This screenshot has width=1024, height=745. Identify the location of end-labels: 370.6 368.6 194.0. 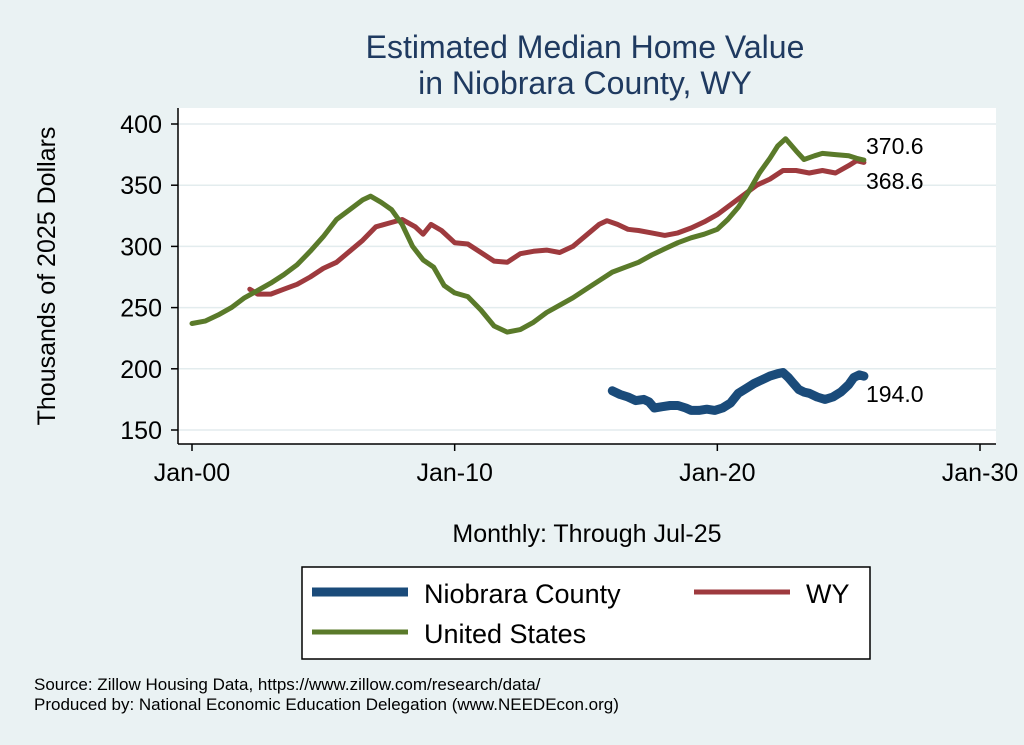
(895, 270).